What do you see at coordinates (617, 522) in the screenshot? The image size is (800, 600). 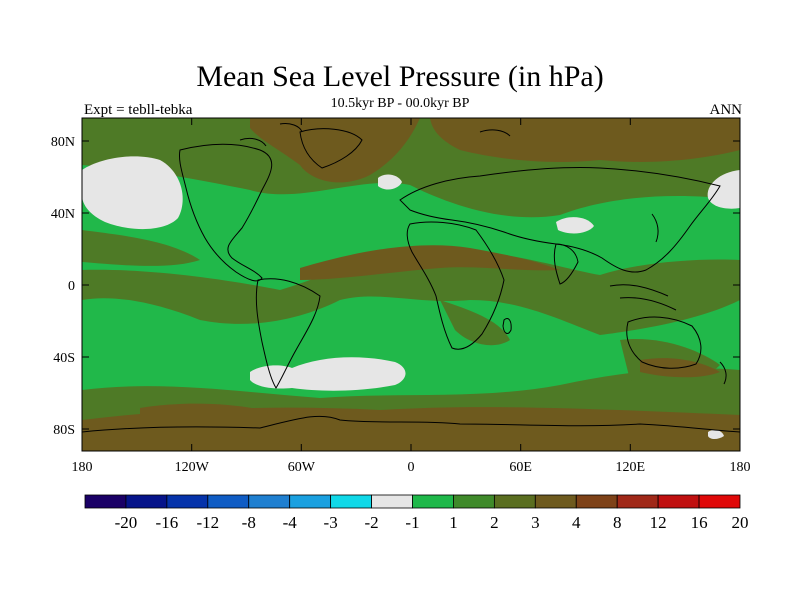 I see `colorbar-label: 8` at bounding box center [617, 522].